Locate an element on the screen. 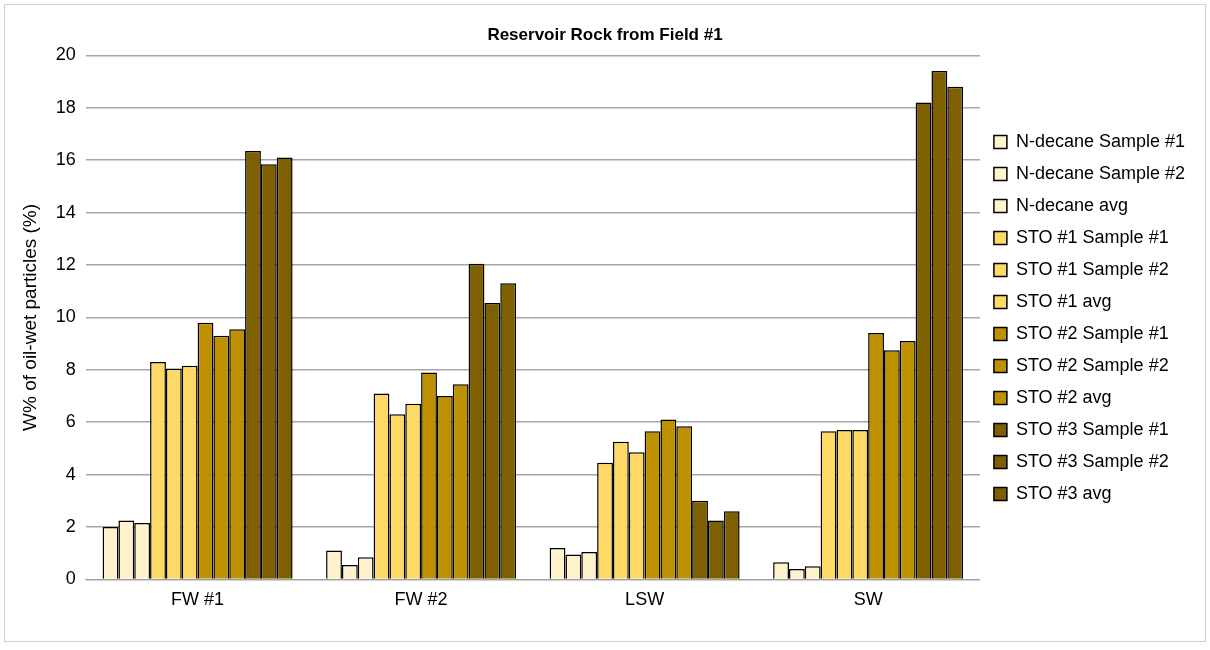 This screenshot has width=1210, height=650. legend-label: STO #3 Sample #1 is located at coordinates (1092, 428).